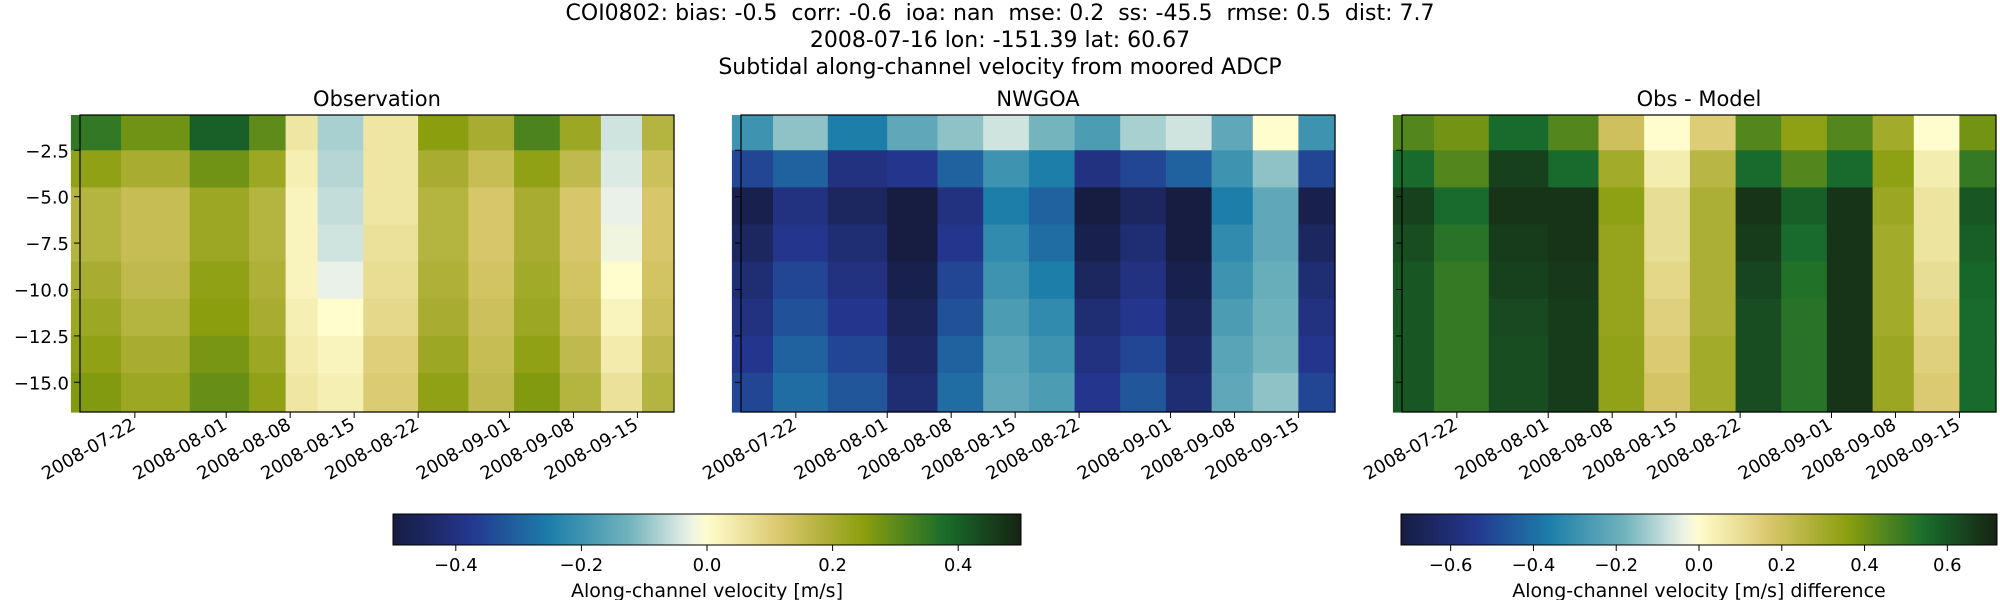  Describe the element at coordinates (47, 244) in the screenshot. I see `y-tick-label: −7.5` at that location.